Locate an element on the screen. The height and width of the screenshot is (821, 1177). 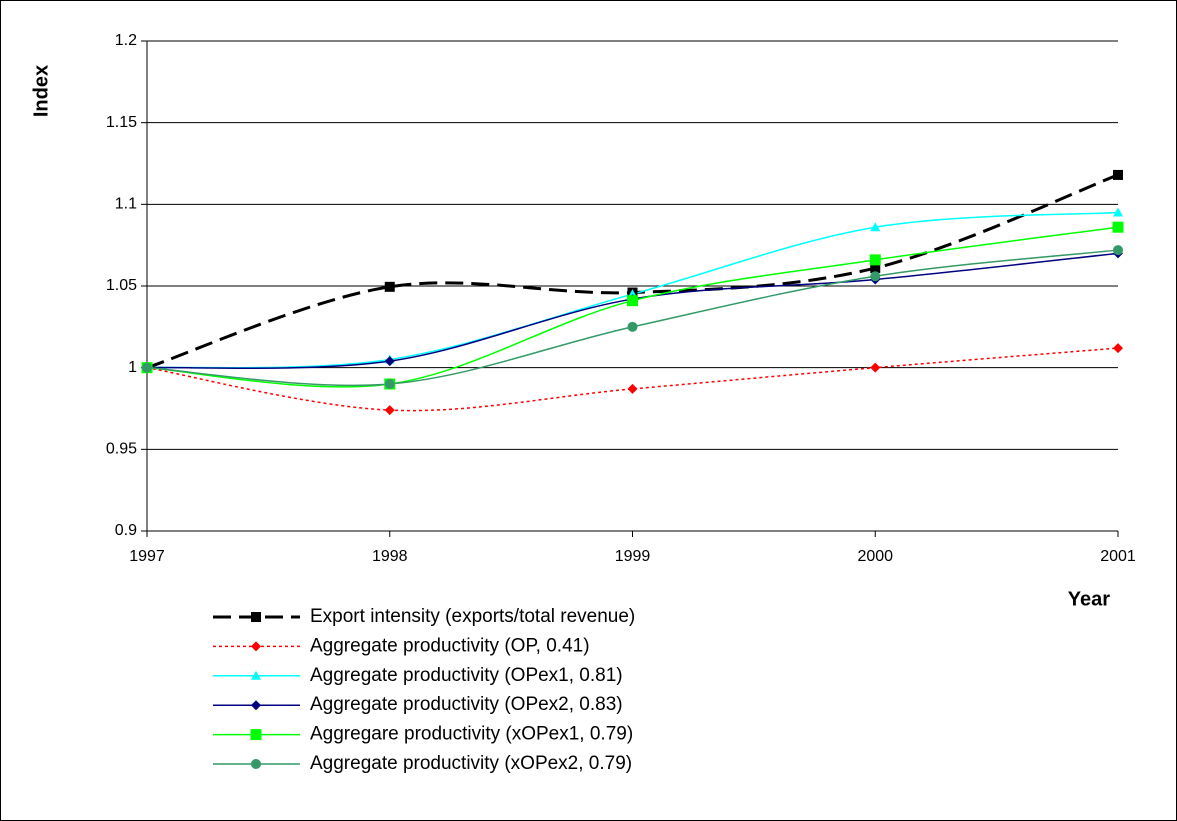
x-tick-label: 1997 is located at coordinates (147, 556).